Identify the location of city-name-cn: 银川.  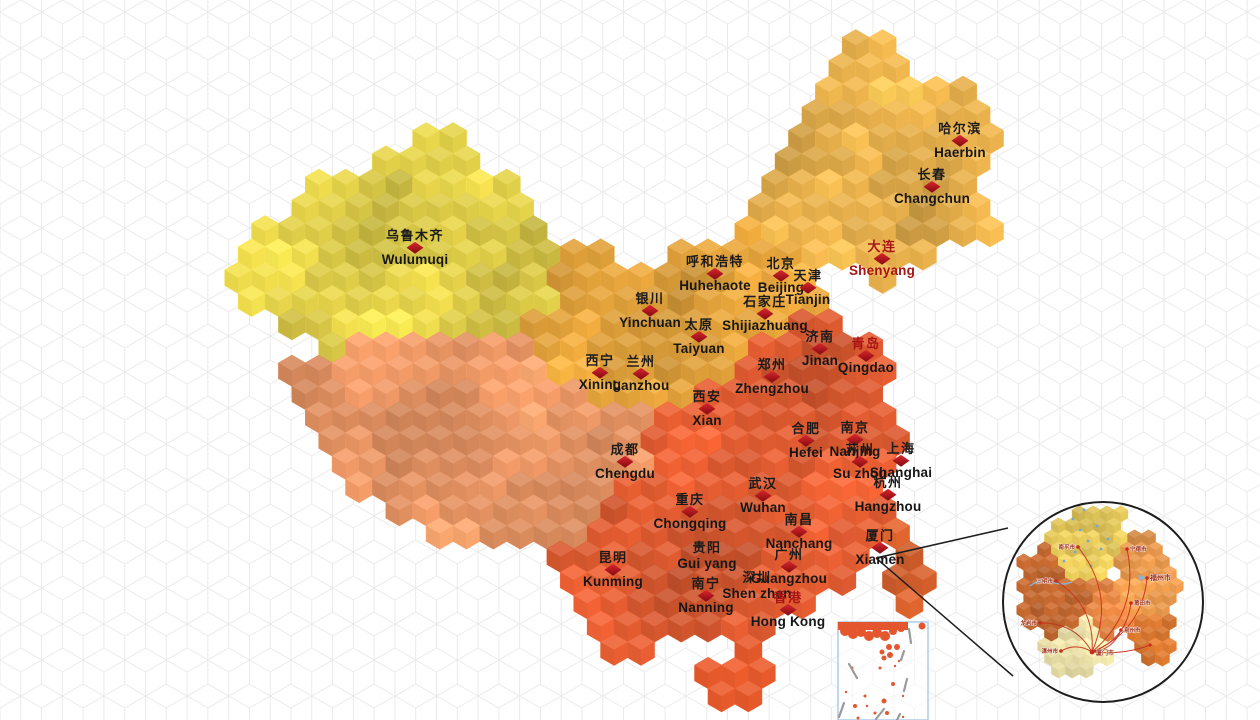
(650, 299).